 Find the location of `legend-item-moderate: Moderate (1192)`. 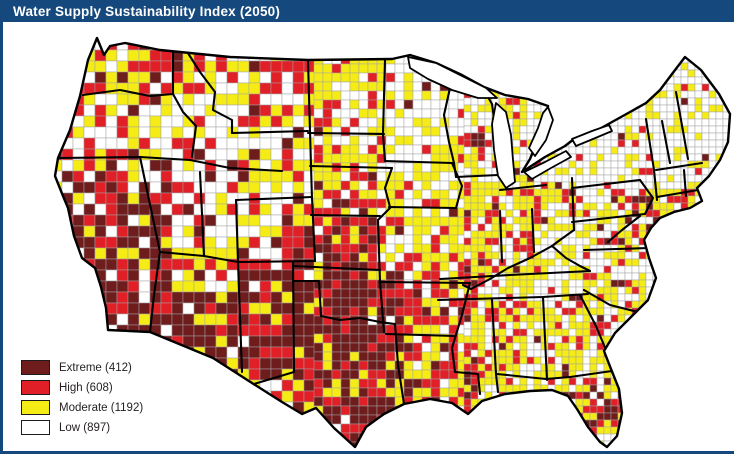

legend-item-moderate: Moderate (1192) is located at coordinates (82, 407).